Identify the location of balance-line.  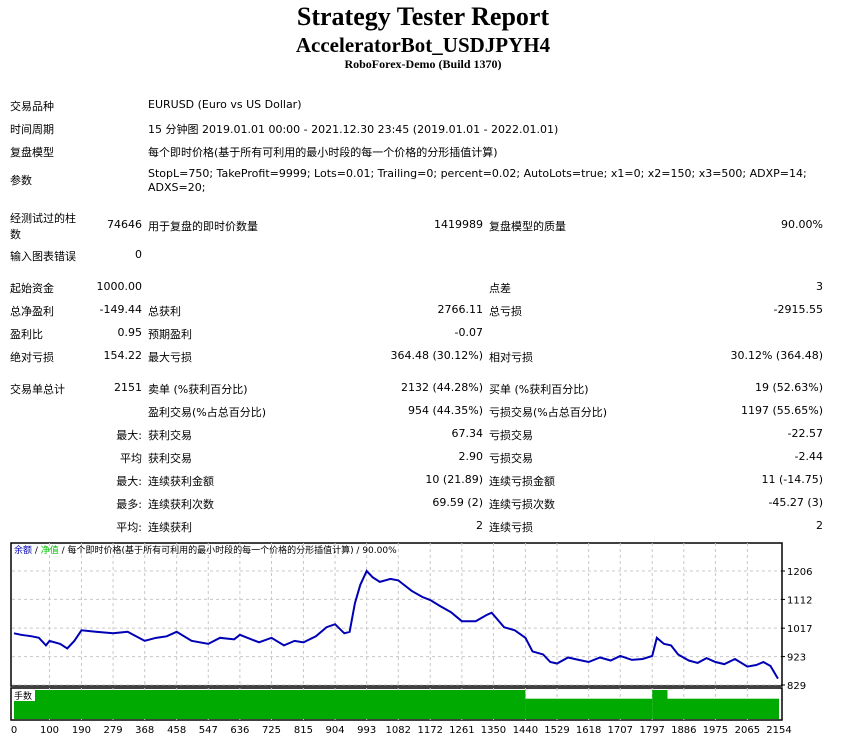
(396, 624).